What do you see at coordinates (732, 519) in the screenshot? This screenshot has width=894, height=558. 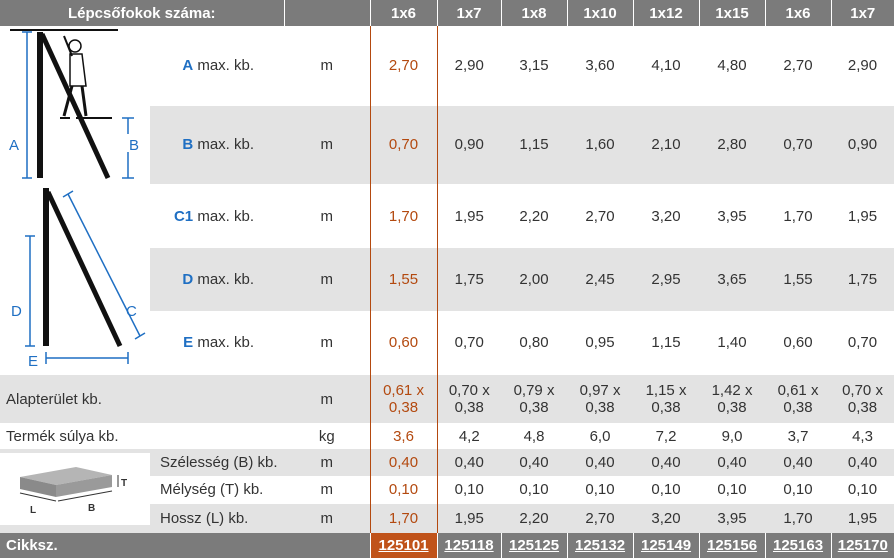 I see `value-cell: 3,95` at bounding box center [732, 519].